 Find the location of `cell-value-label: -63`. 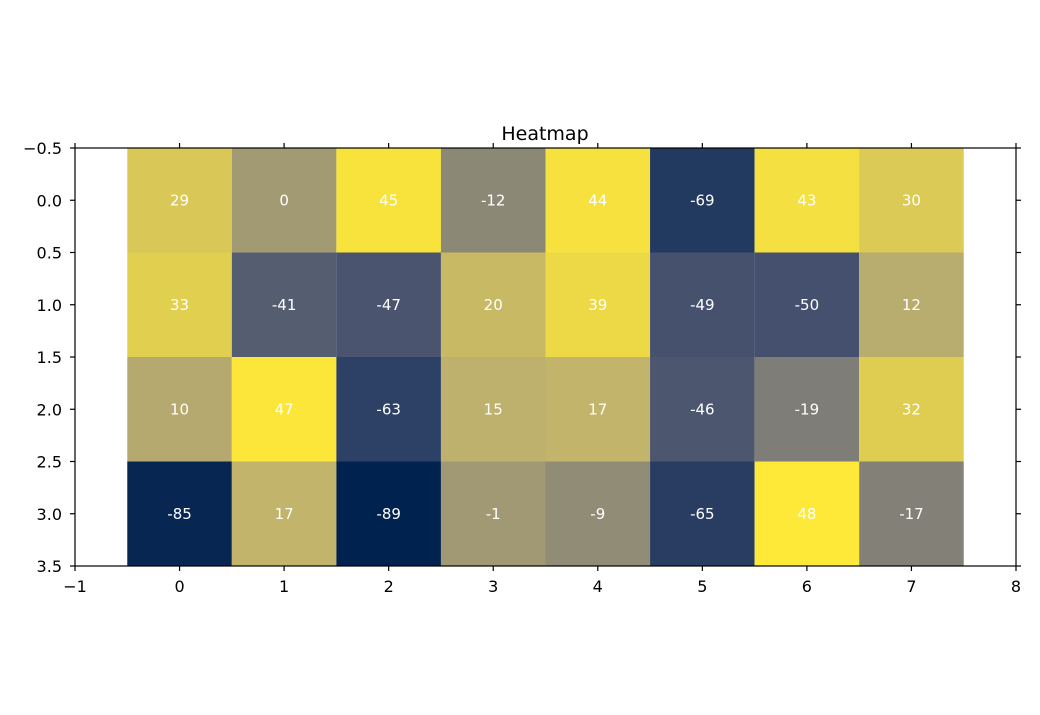

cell-value-label: -63 is located at coordinates (388, 409).